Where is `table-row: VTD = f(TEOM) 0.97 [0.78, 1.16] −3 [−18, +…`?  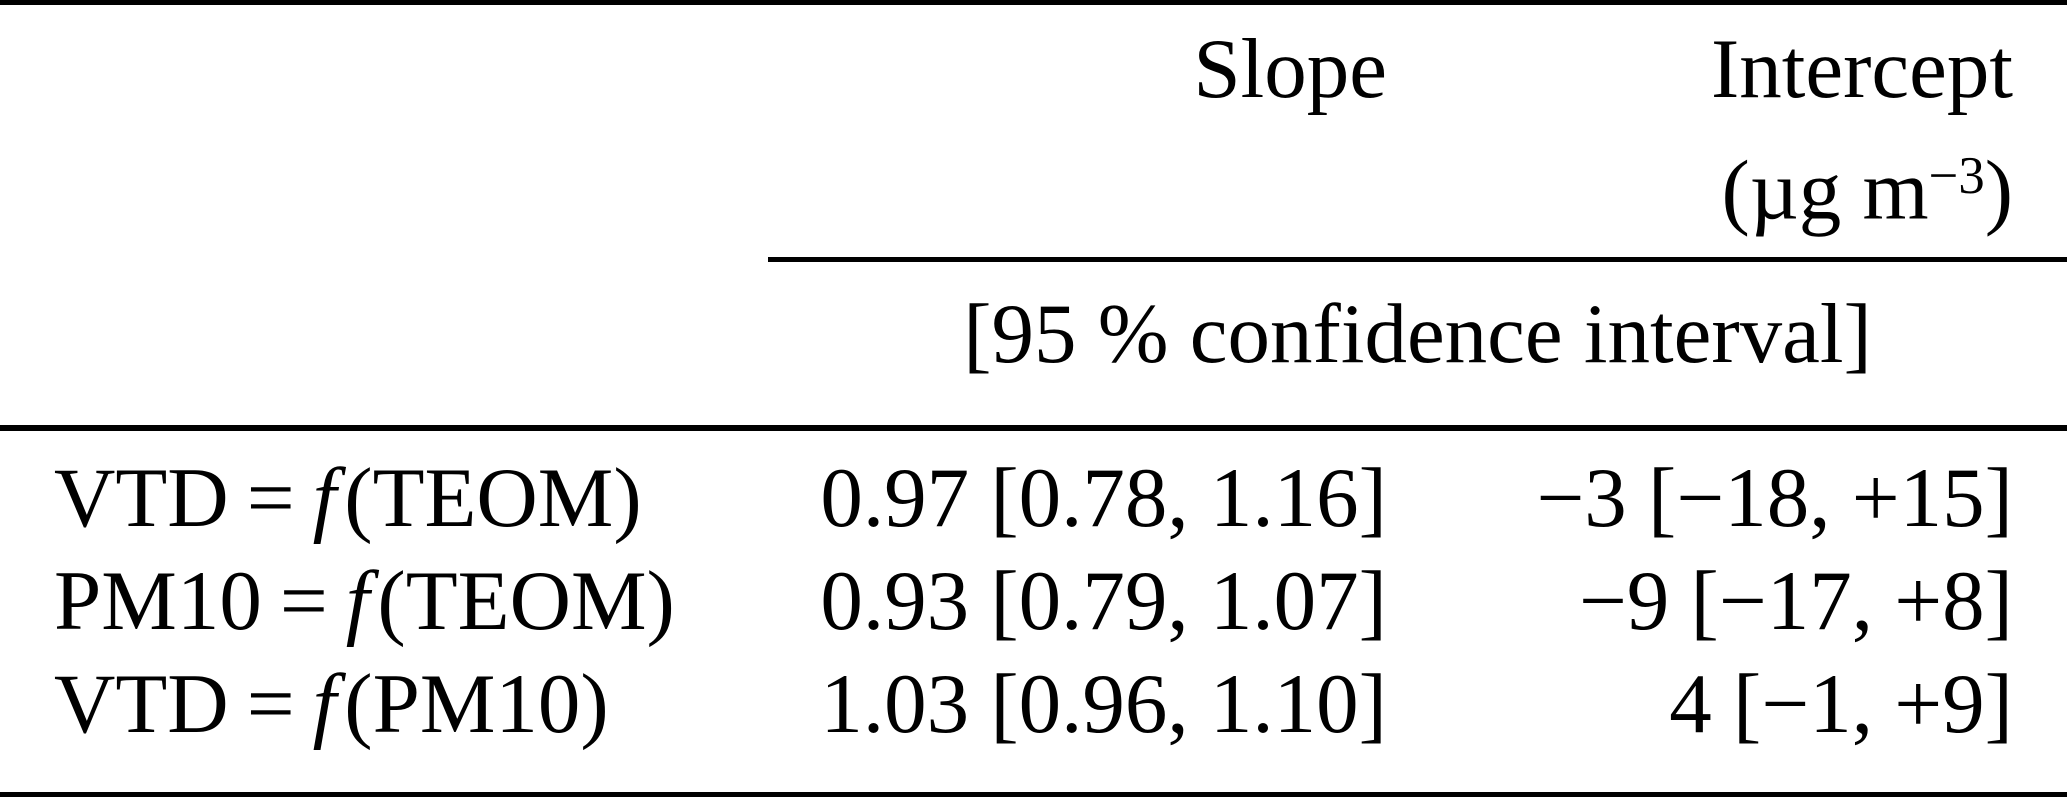 table-row: VTD = f(TEOM) 0.97 [0.78, 1.16] −3 [−18, +… is located at coordinates (1033, 498).